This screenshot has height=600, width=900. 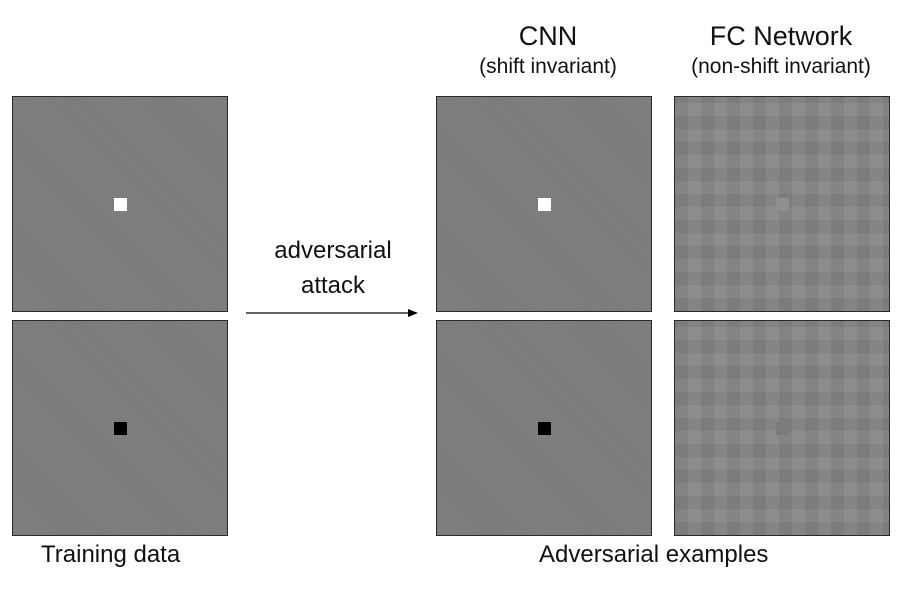 I want to click on arrow-label-line2: attack, so click(x=333, y=285).